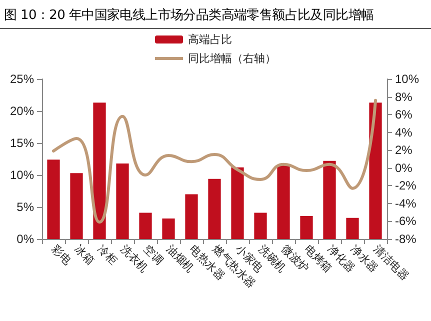  I want to click on y-tick-label: 15%, so click(22, 143).